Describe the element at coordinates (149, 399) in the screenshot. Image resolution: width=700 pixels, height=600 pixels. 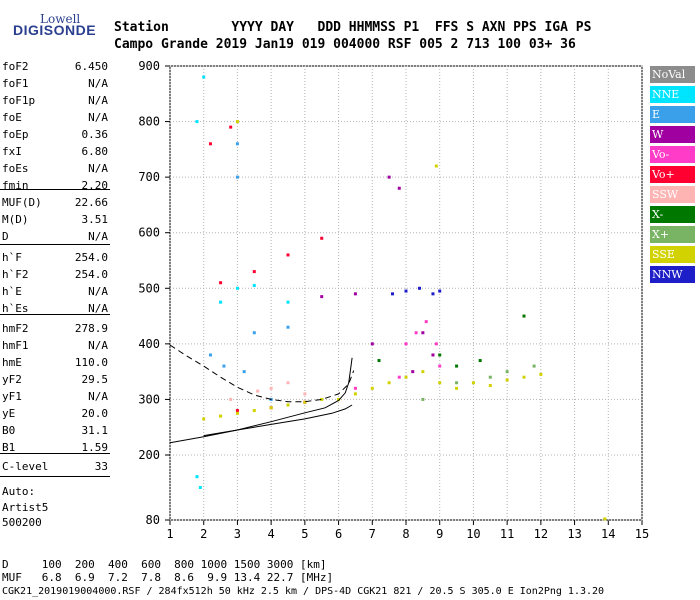
I see `y-tick-label: 300` at that location.